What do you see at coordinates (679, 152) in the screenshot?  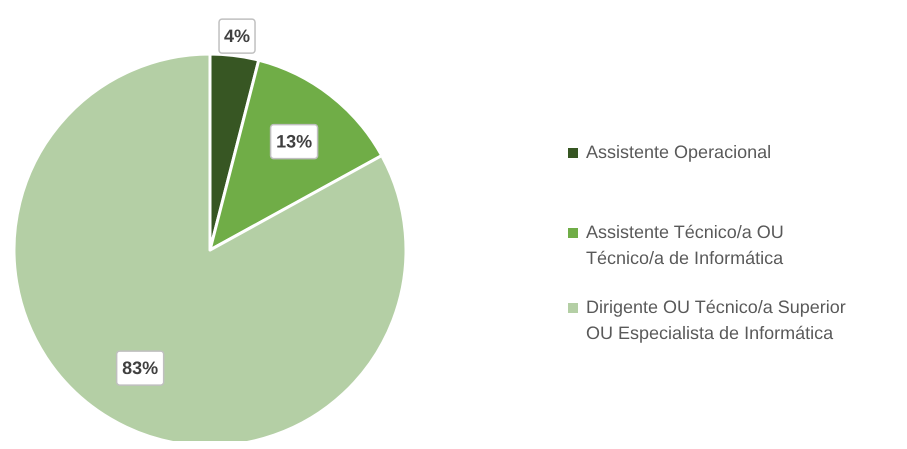 I see `legend-label: Assistente Operacional` at bounding box center [679, 152].